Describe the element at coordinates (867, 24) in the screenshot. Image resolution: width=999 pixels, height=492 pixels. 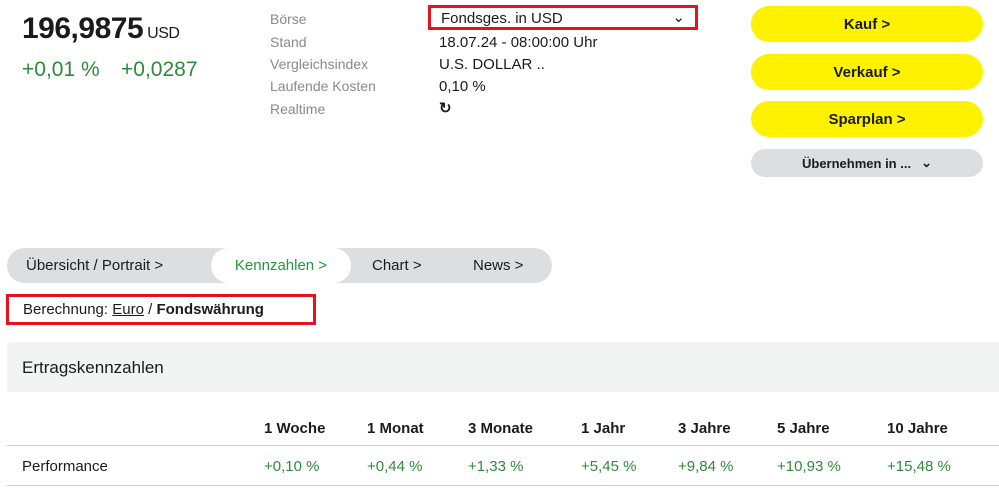
I see `buy-button: Kauf >` at that location.